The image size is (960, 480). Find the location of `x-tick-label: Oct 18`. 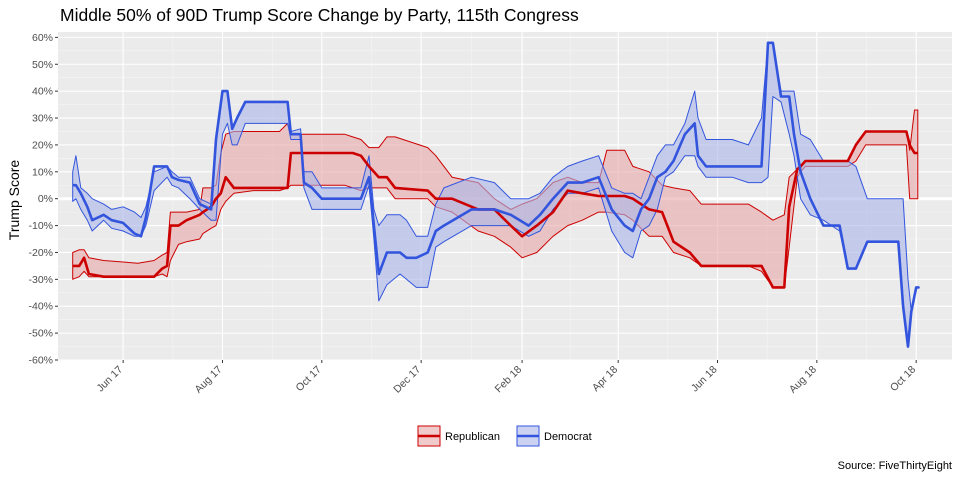

x-tick-label: Oct 18 is located at coordinates (903, 379).